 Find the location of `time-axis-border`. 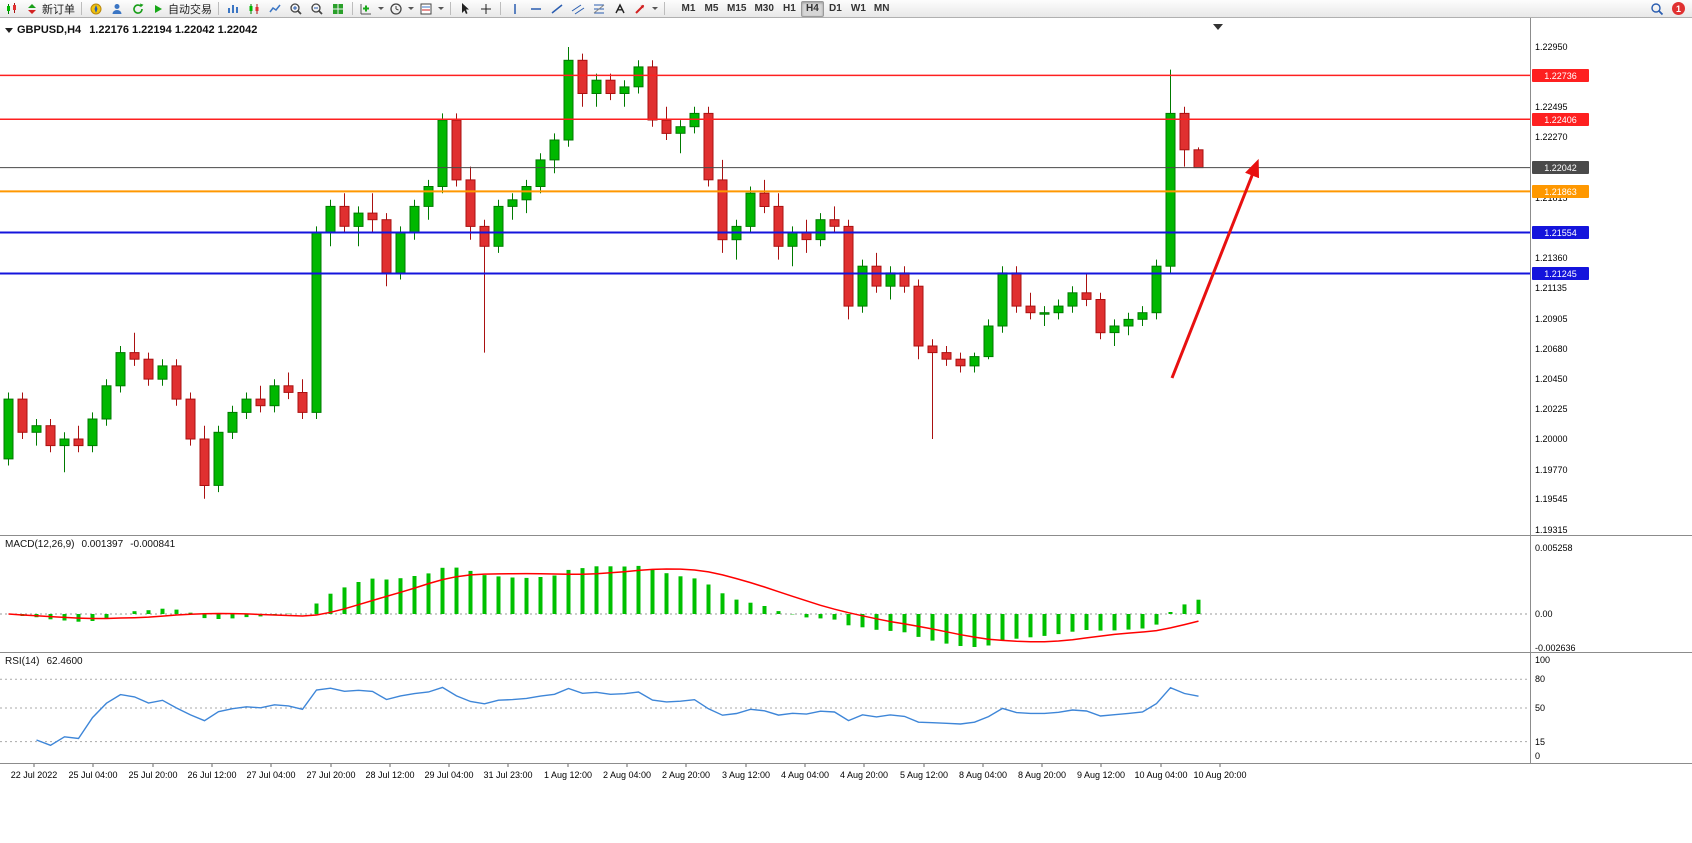

time-axis-border is located at coordinates (846, 763).